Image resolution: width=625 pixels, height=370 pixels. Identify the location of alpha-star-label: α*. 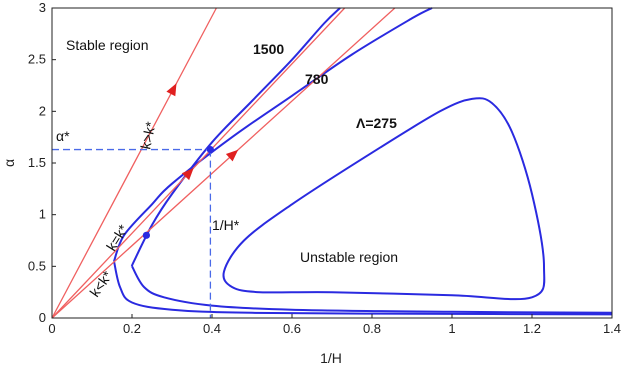
(63, 136).